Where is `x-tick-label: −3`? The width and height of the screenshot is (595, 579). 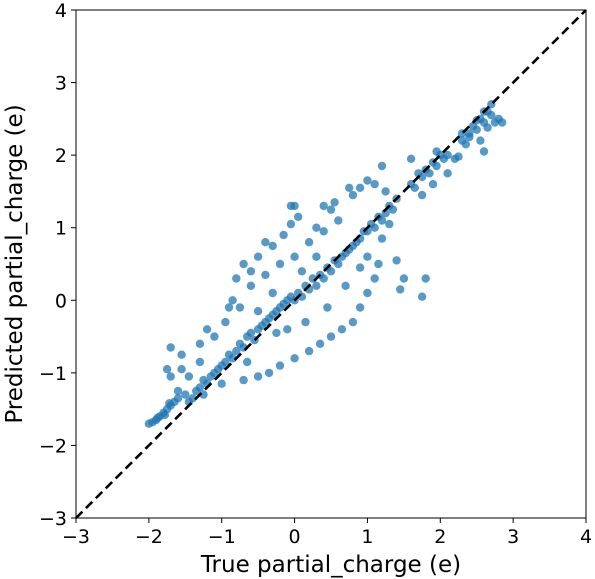 x-tick-label: −3 is located at coordinates (76, 537).